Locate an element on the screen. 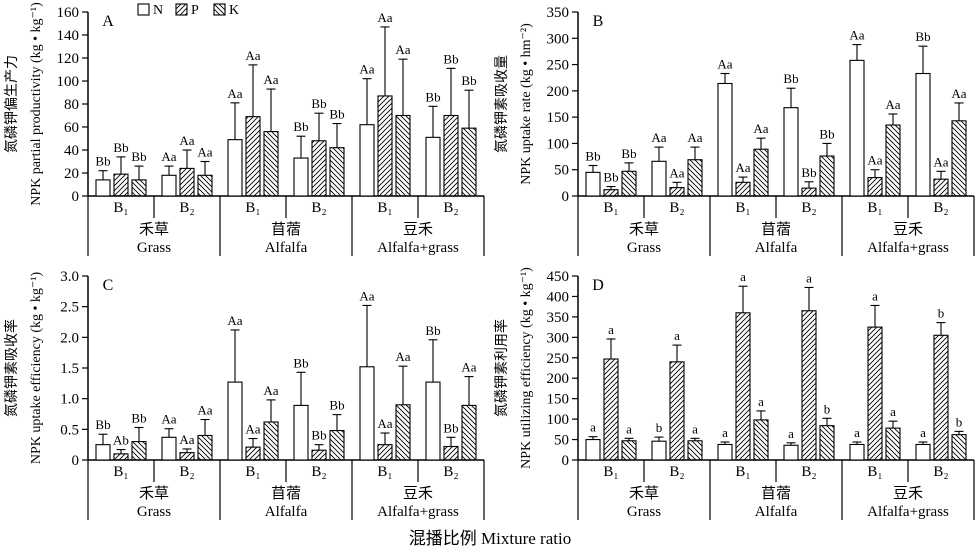  sig-label: Ab is located at coordinates (121, 440).